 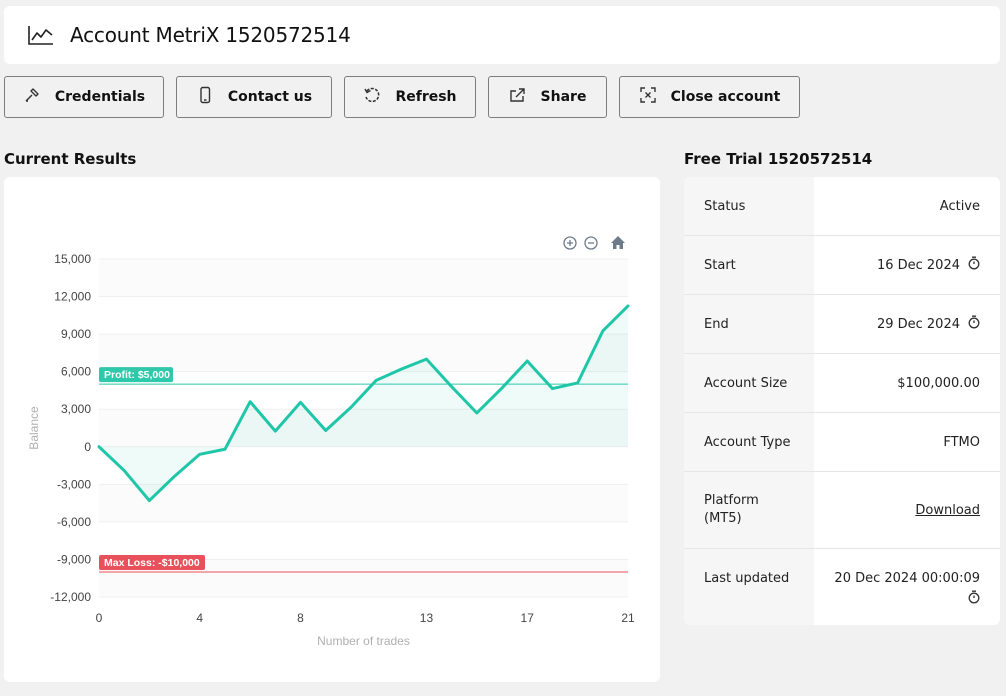 What do you see at coordinates (74, 484) in the screenshot?
I see `y-tick-label: -3,000` at bounding box center [74, 484].